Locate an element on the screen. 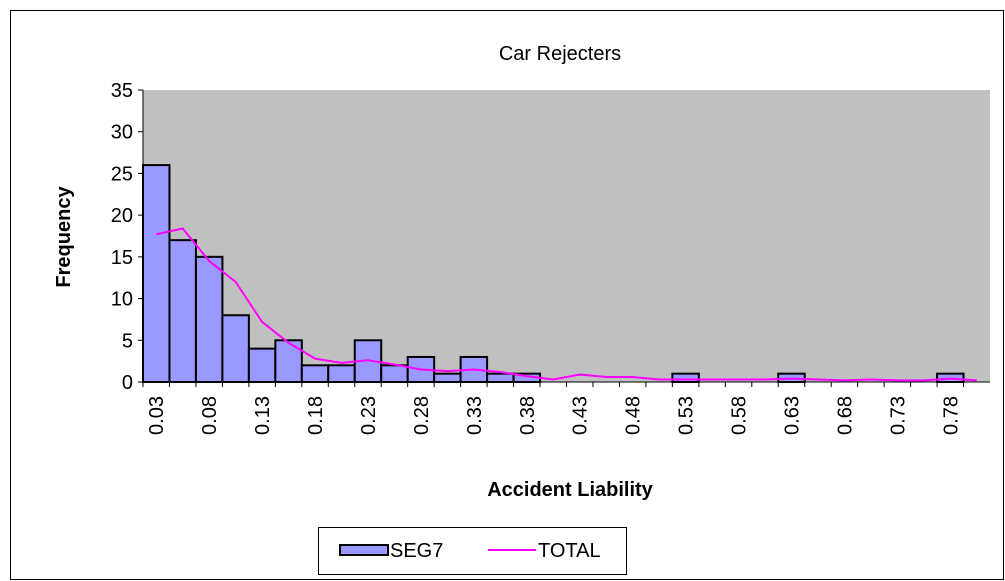  x-tick-label: 0.13 is located at coordinates (263, 415).